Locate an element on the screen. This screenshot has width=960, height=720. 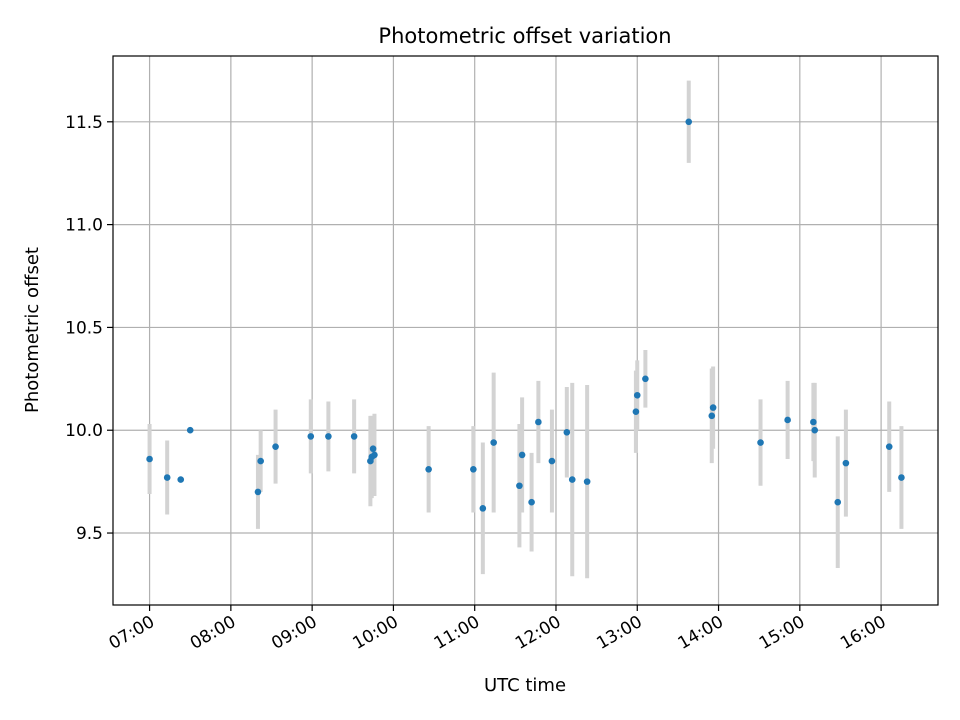
x-tick-label: 11:00 is located at coordinates (457, 633).